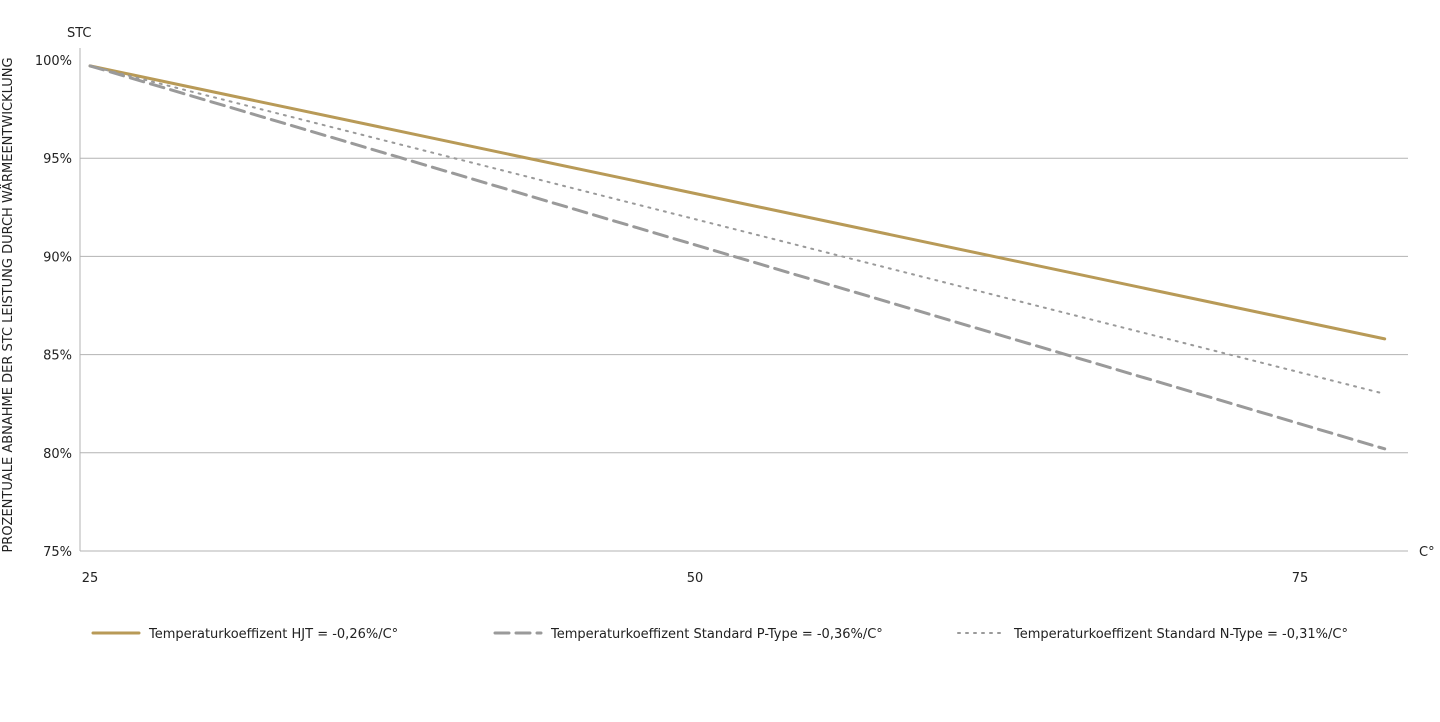  What do you see at coordinates (57, 159) in the screenshot?
I see `y-tick-label: 95%` at bounding box center [57, 159].